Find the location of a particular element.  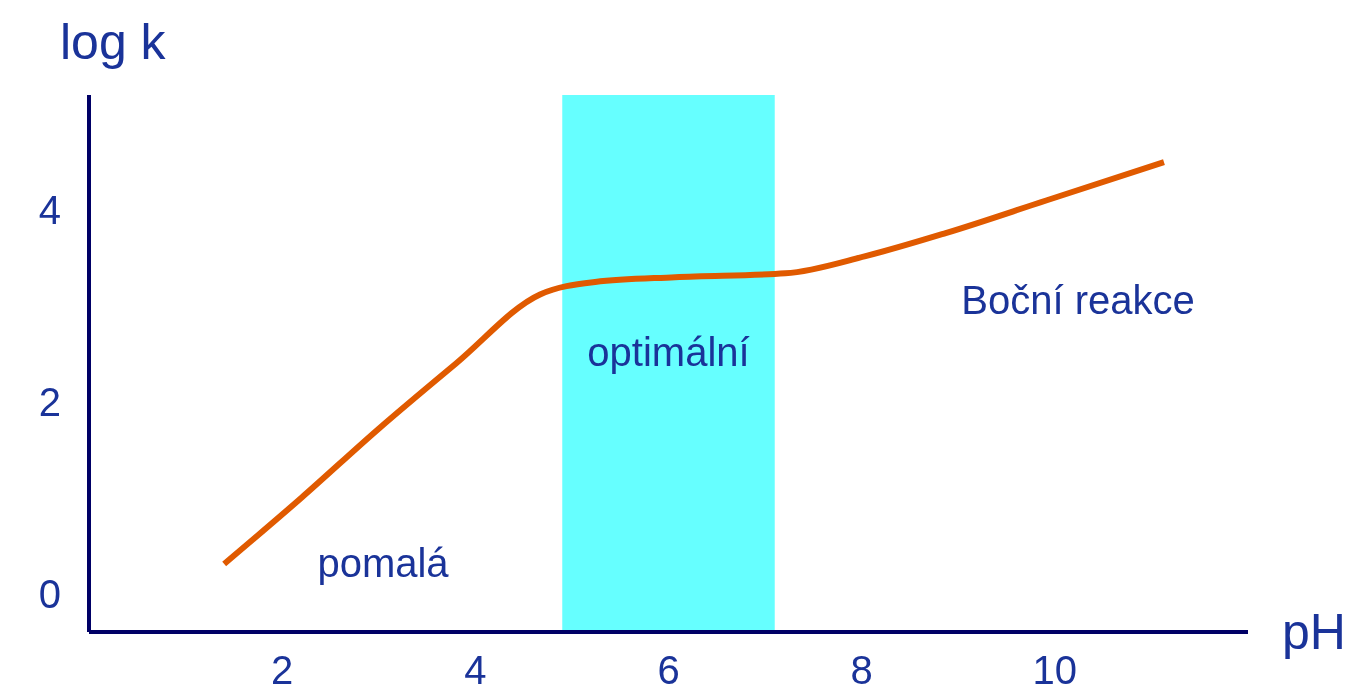

annotation: Boční reakce is located at coordinates (1078, 300).